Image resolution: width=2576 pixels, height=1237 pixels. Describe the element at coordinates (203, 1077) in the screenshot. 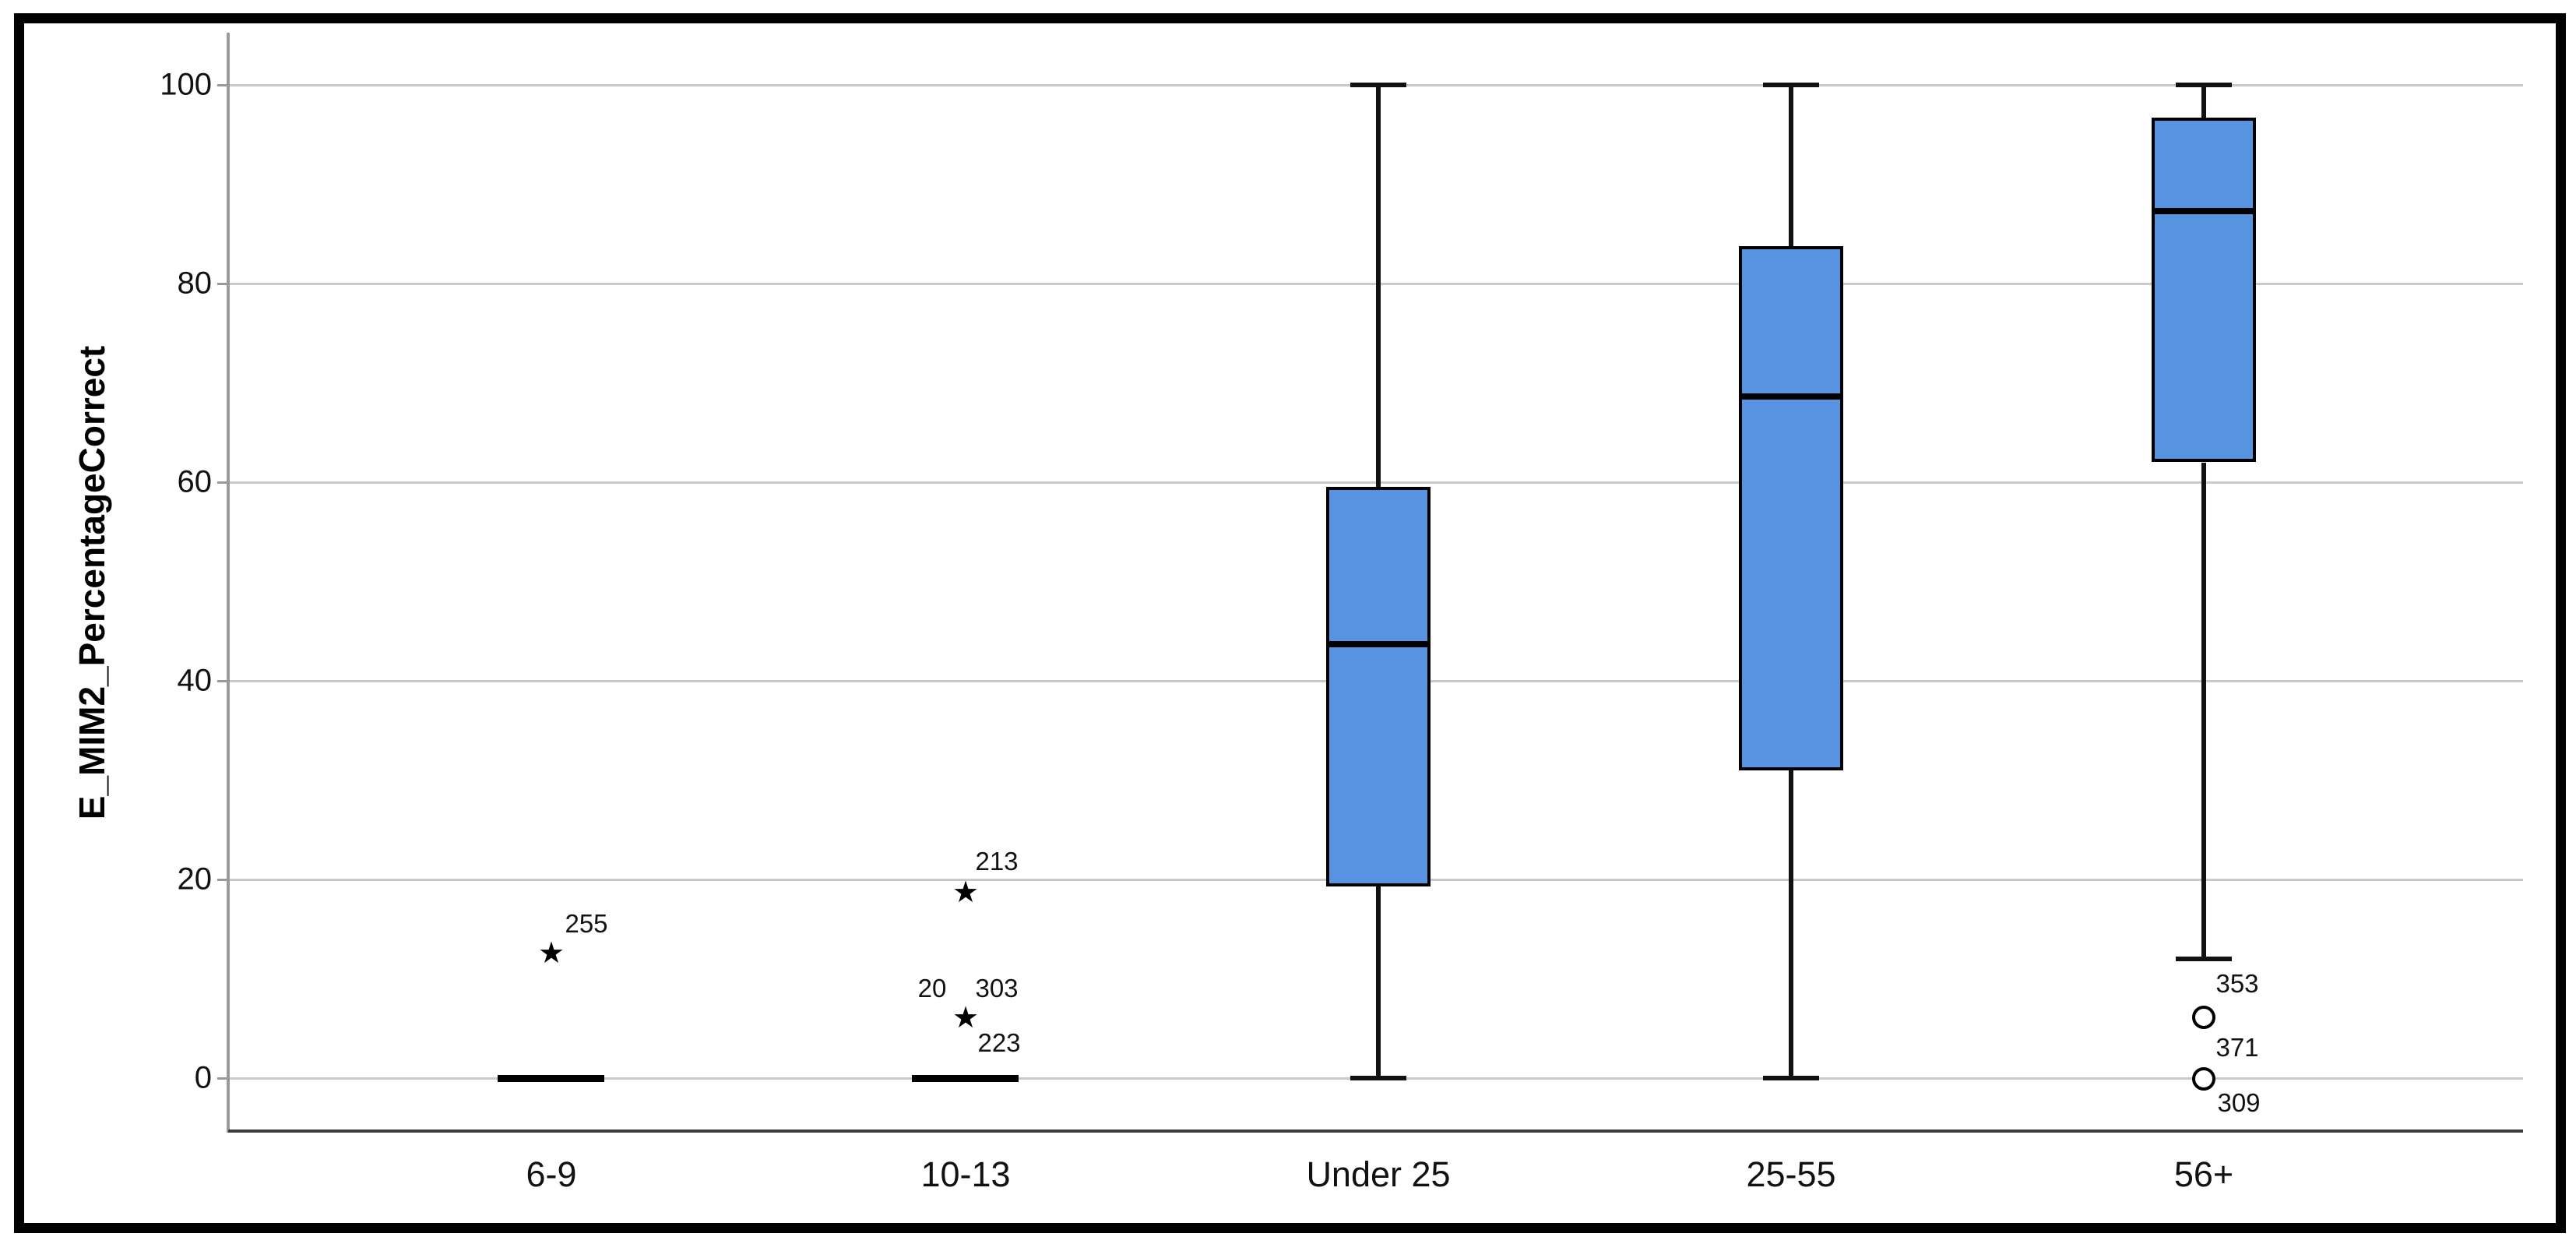

I see `y-tick-label: 0` at that location.